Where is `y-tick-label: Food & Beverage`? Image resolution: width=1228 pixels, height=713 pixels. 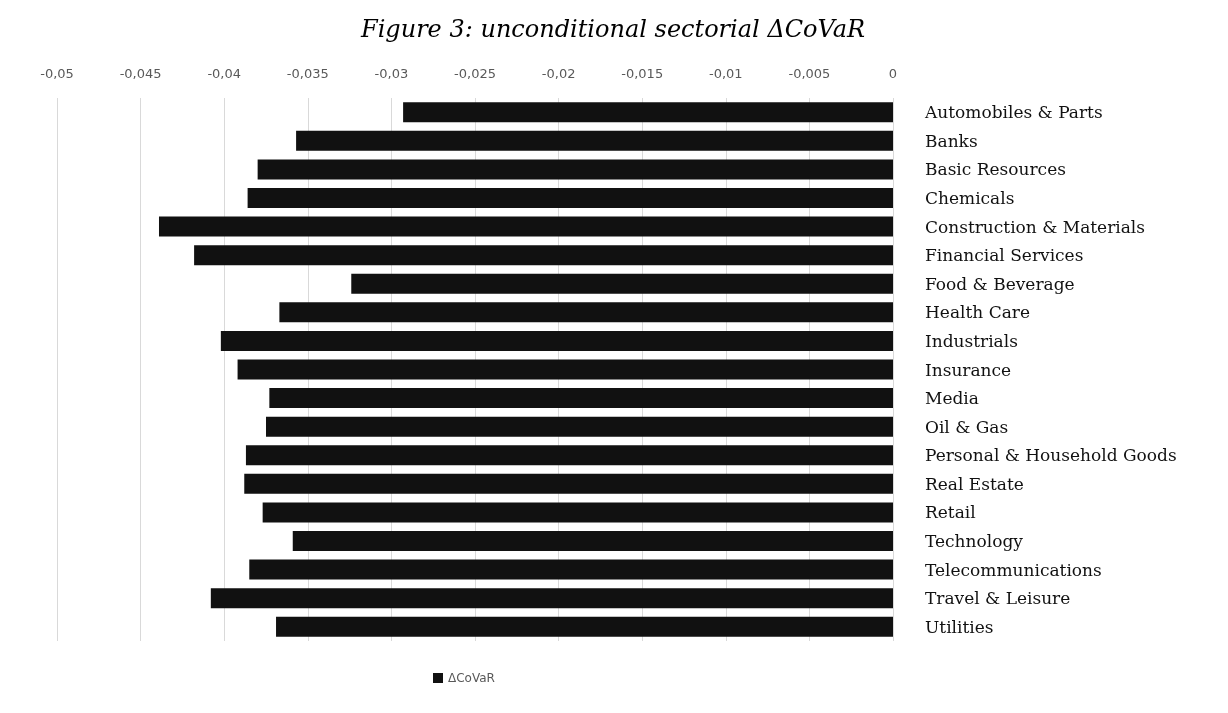 y-tick-label: Food & Beverage is located at coordinates (1000, 283).